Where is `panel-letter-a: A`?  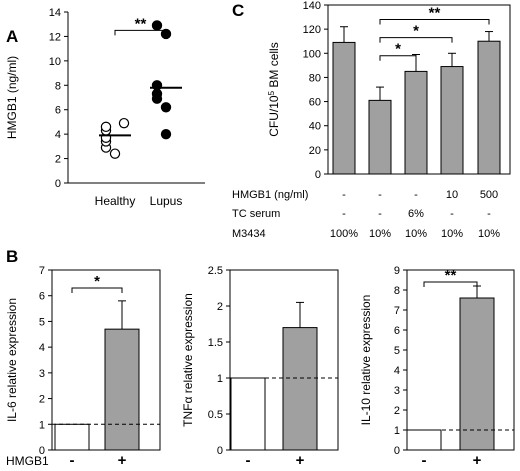 panel-letter-a: A is located at coordinates (12, 36).